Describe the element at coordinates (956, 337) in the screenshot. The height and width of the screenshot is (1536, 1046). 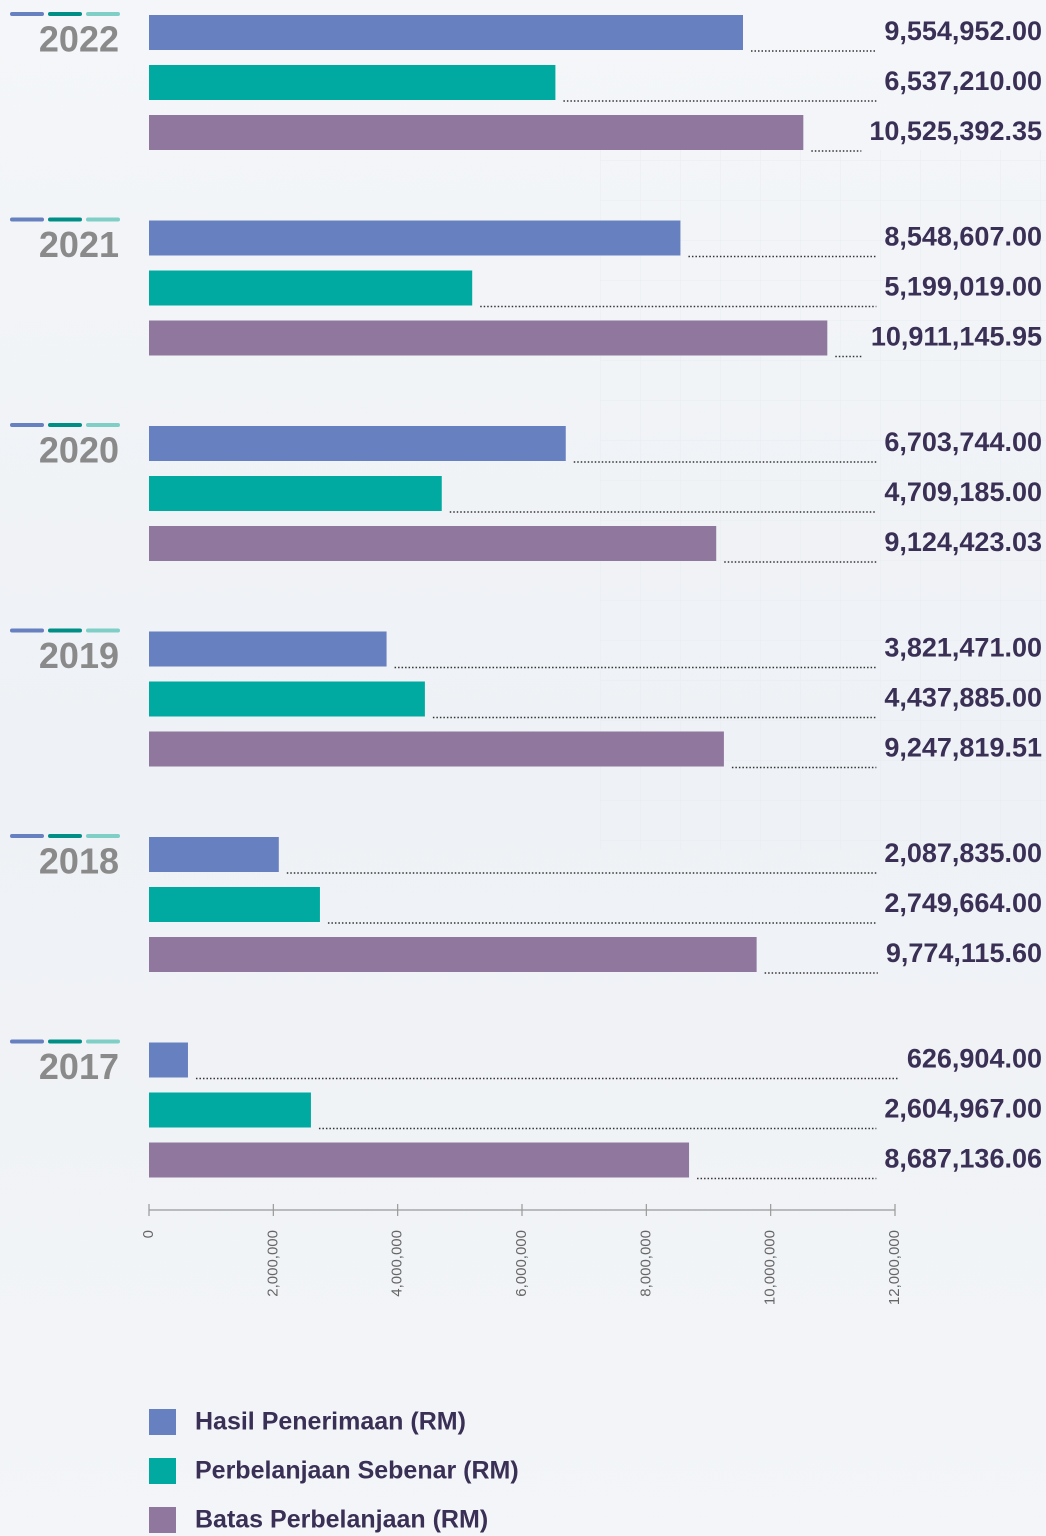
I see `value-label: 10,911,145.95` at that location.